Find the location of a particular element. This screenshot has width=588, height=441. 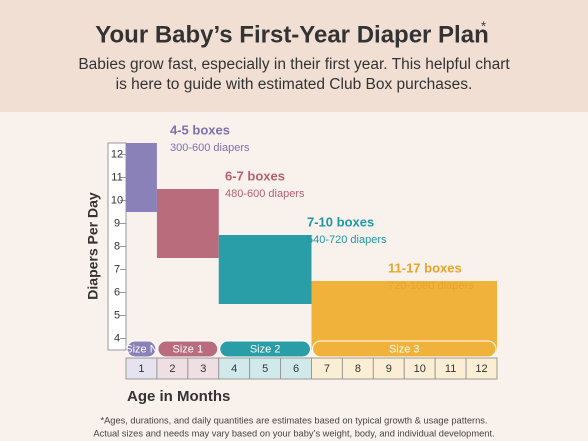

x-tick-label: 1 is located at coordinates (141, 369).